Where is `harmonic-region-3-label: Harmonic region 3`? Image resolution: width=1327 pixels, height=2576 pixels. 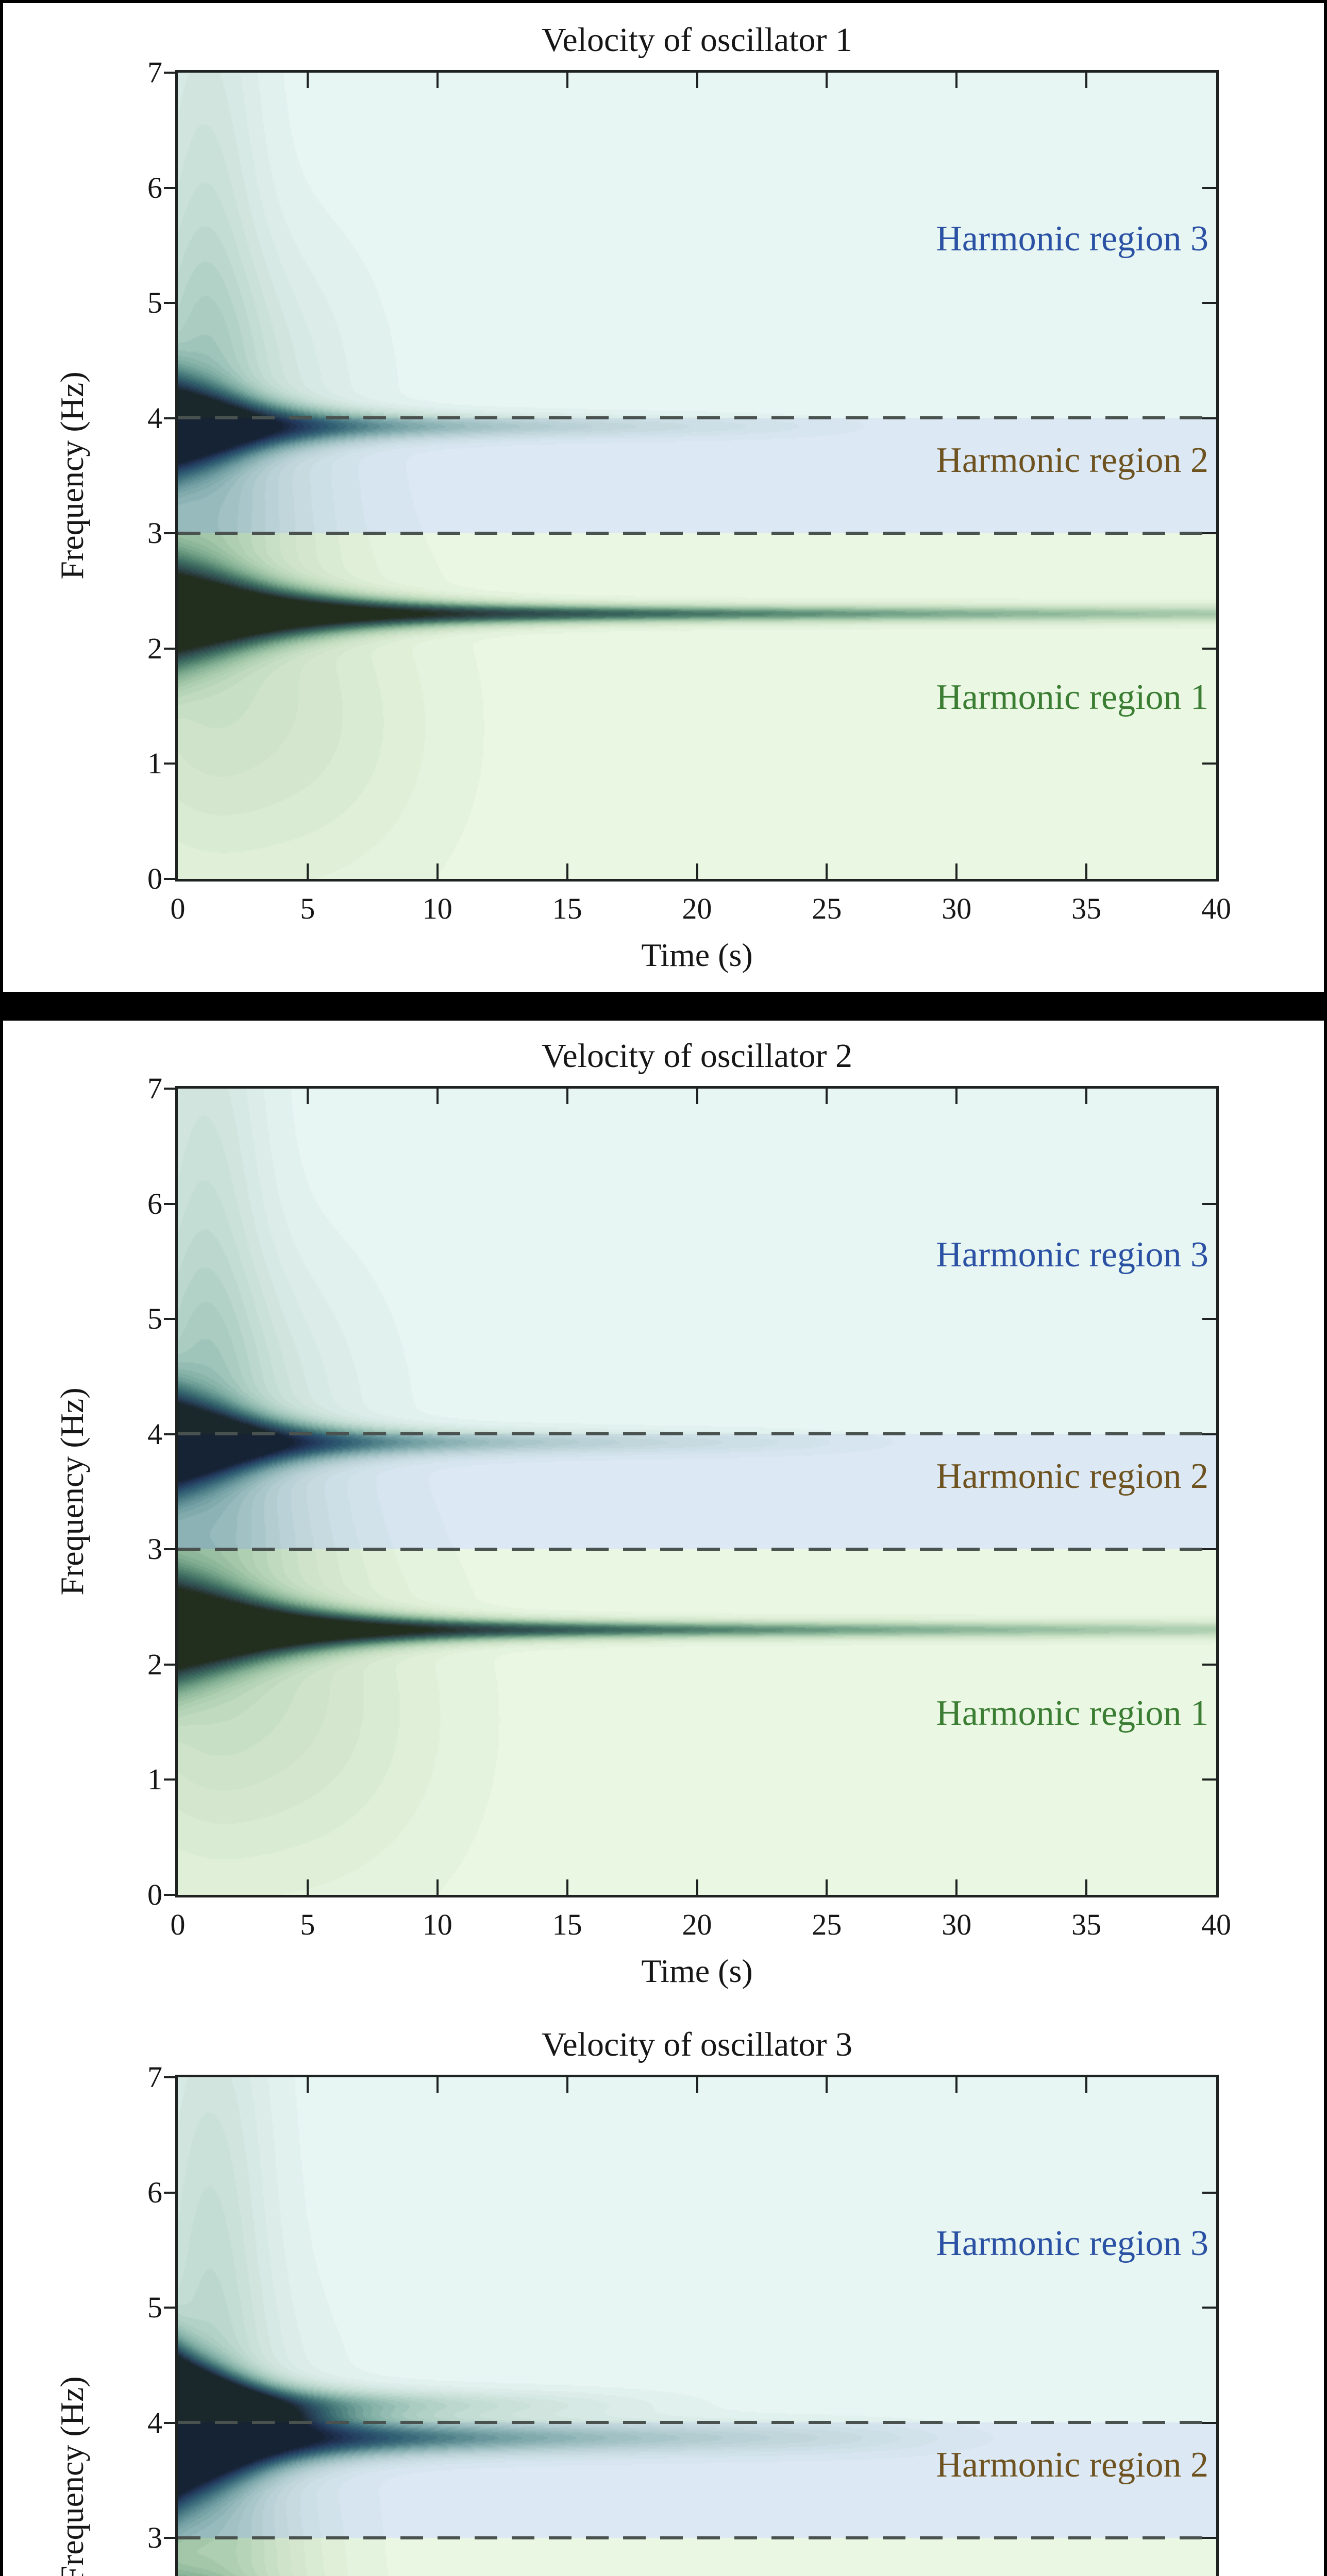
harmonic-region-3-label: Harmonic region 3 is located at coordinates (1072, 2243).